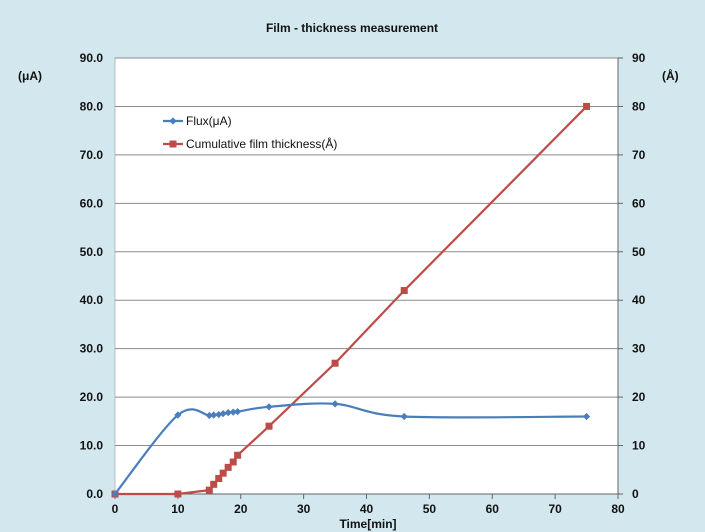  What do you see at coordinates (555, 509) in the screenshot?
I see `x-tick-label: 70` at bounding box center [555, 509].